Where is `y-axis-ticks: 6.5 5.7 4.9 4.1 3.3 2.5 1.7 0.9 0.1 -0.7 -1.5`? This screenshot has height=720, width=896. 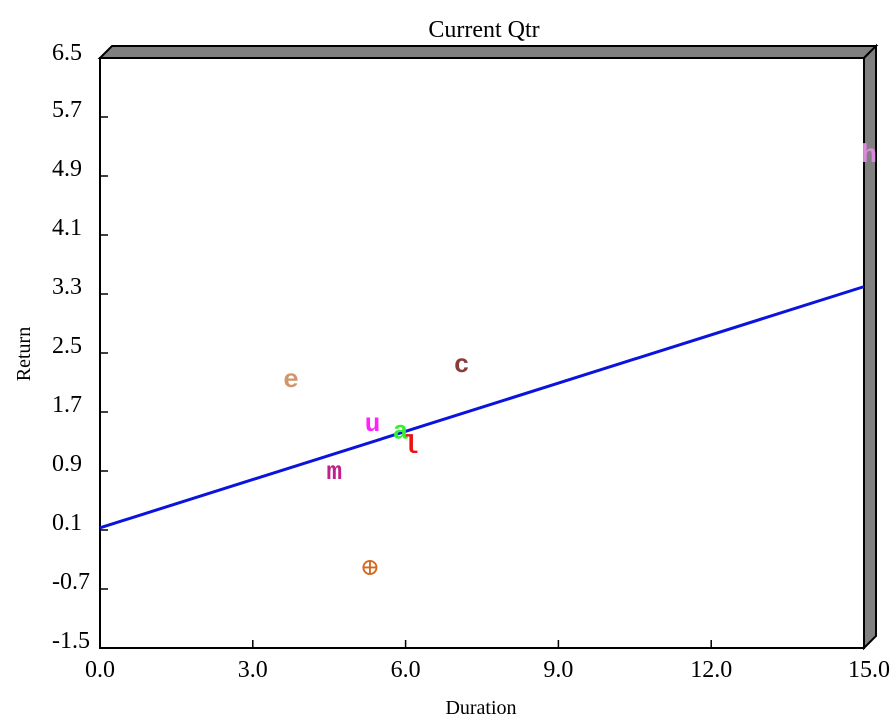 y-axis-ticks: 6.5 5.7 4.9 4.1 3.3 2.5 1.7 0.9 0.1 -0.7 -1.5 is located at coordinates (80, 347).